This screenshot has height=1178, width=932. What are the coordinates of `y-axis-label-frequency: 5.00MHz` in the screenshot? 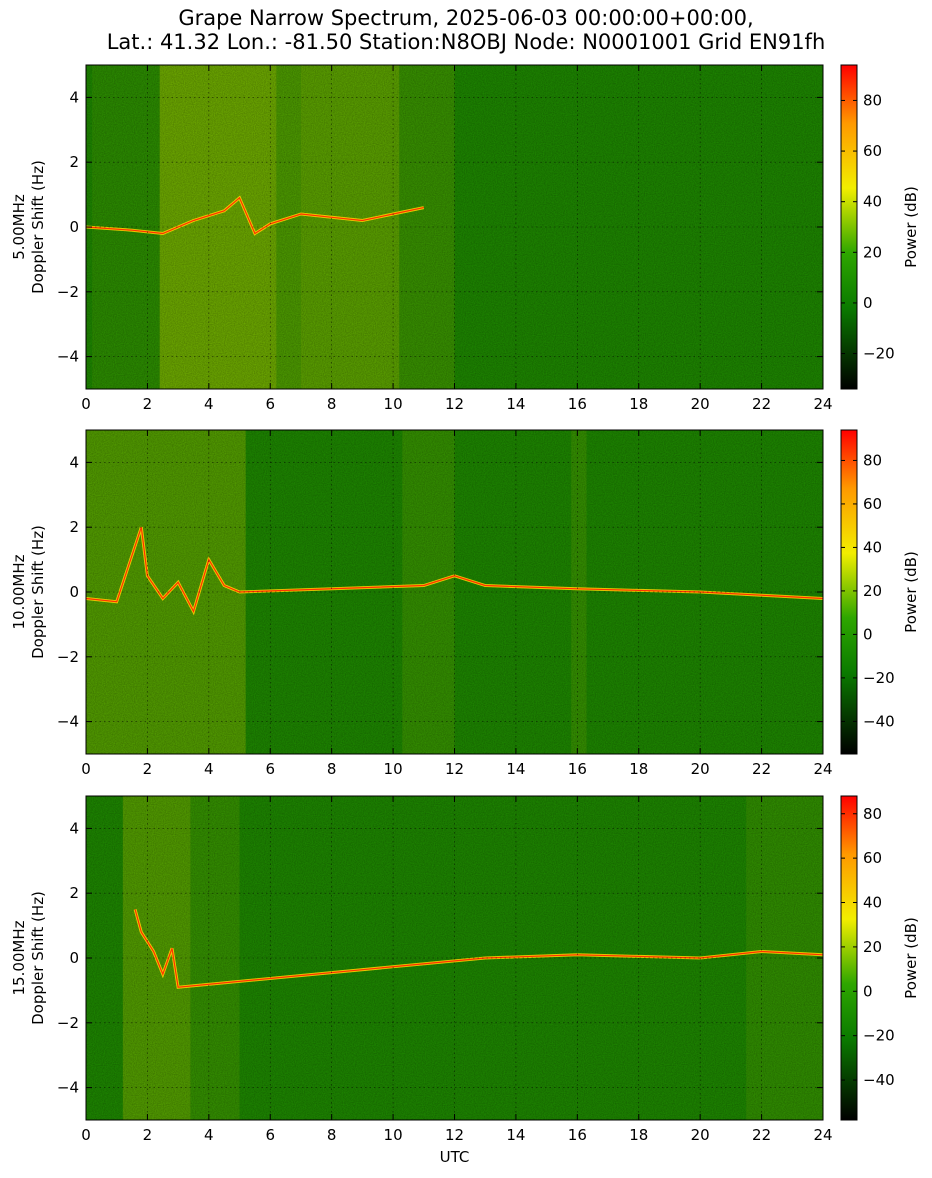 It's located at (19, 227).